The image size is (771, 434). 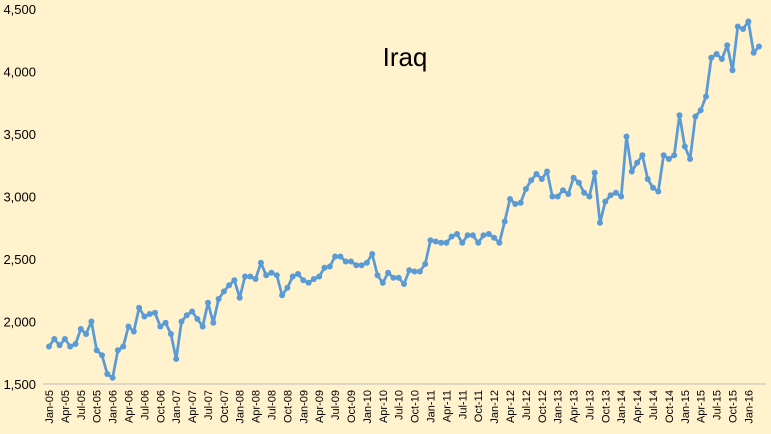 I want to click on x-tick-label: Oct-14, so click(x=670, y=406).